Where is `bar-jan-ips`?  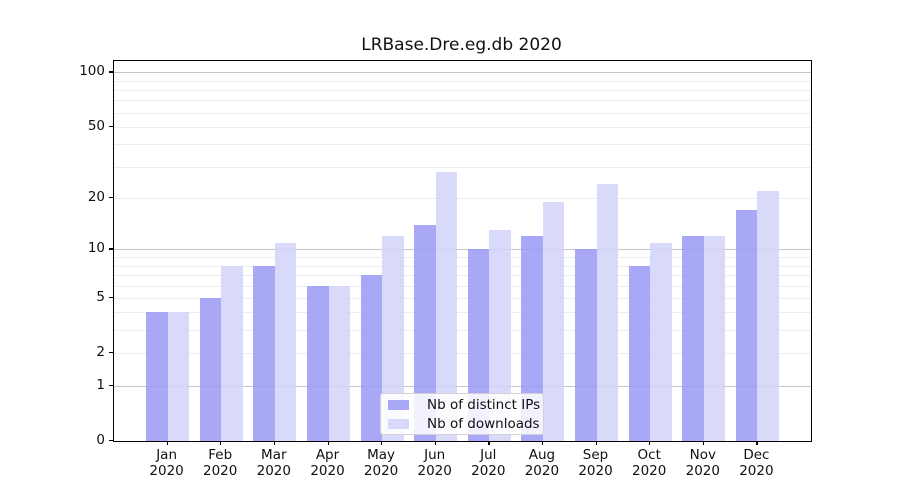 bar-jan-ips is located at coordinates (157, 376).